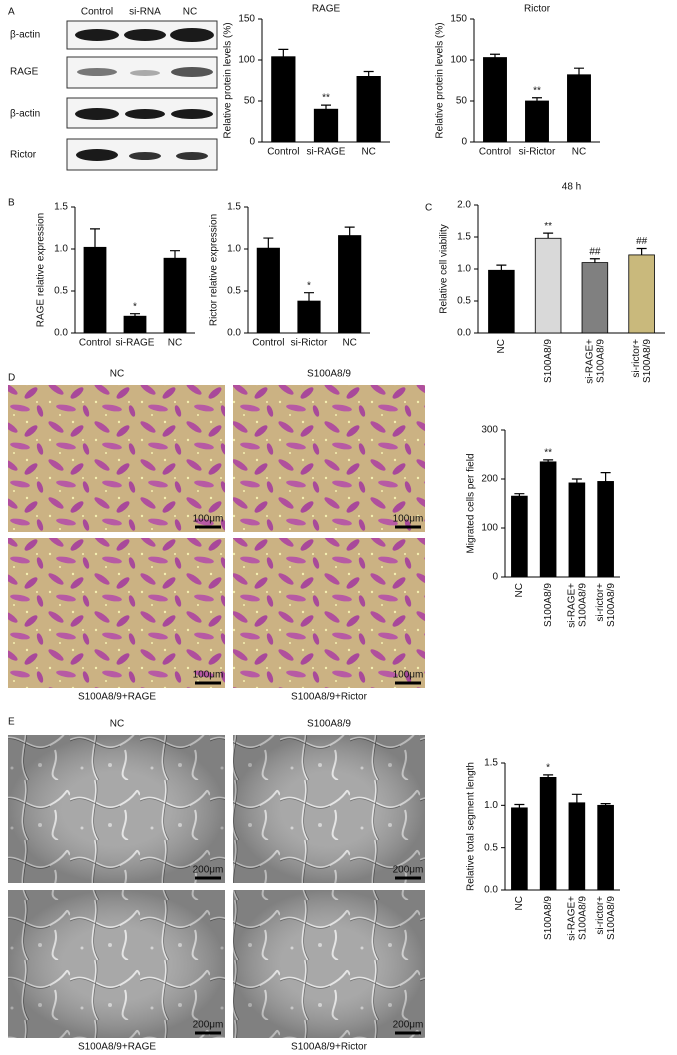  Describe the element at coordinates (24, 72) in the screenshot. I see `blot-row-label: RAGE` at that location.